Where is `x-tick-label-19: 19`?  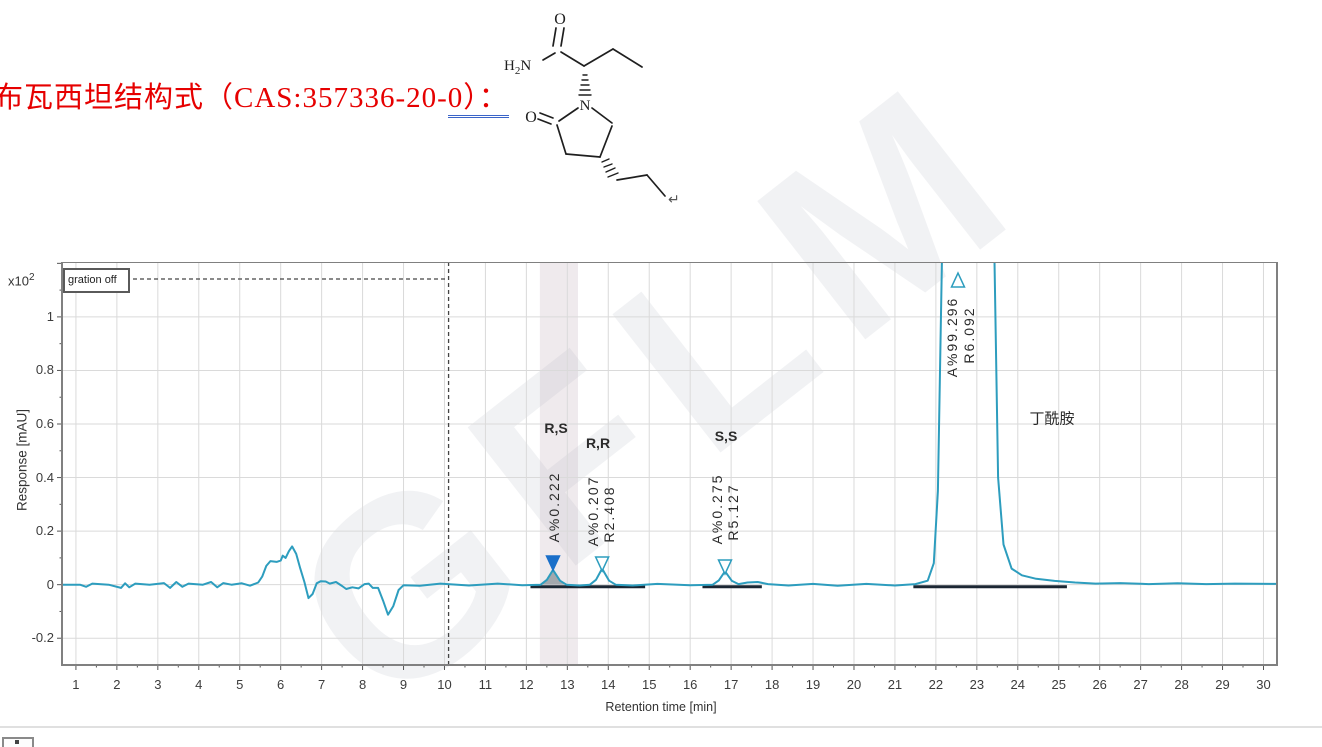
x-tick-label-19: 19 is located at coordinates (813, 684).